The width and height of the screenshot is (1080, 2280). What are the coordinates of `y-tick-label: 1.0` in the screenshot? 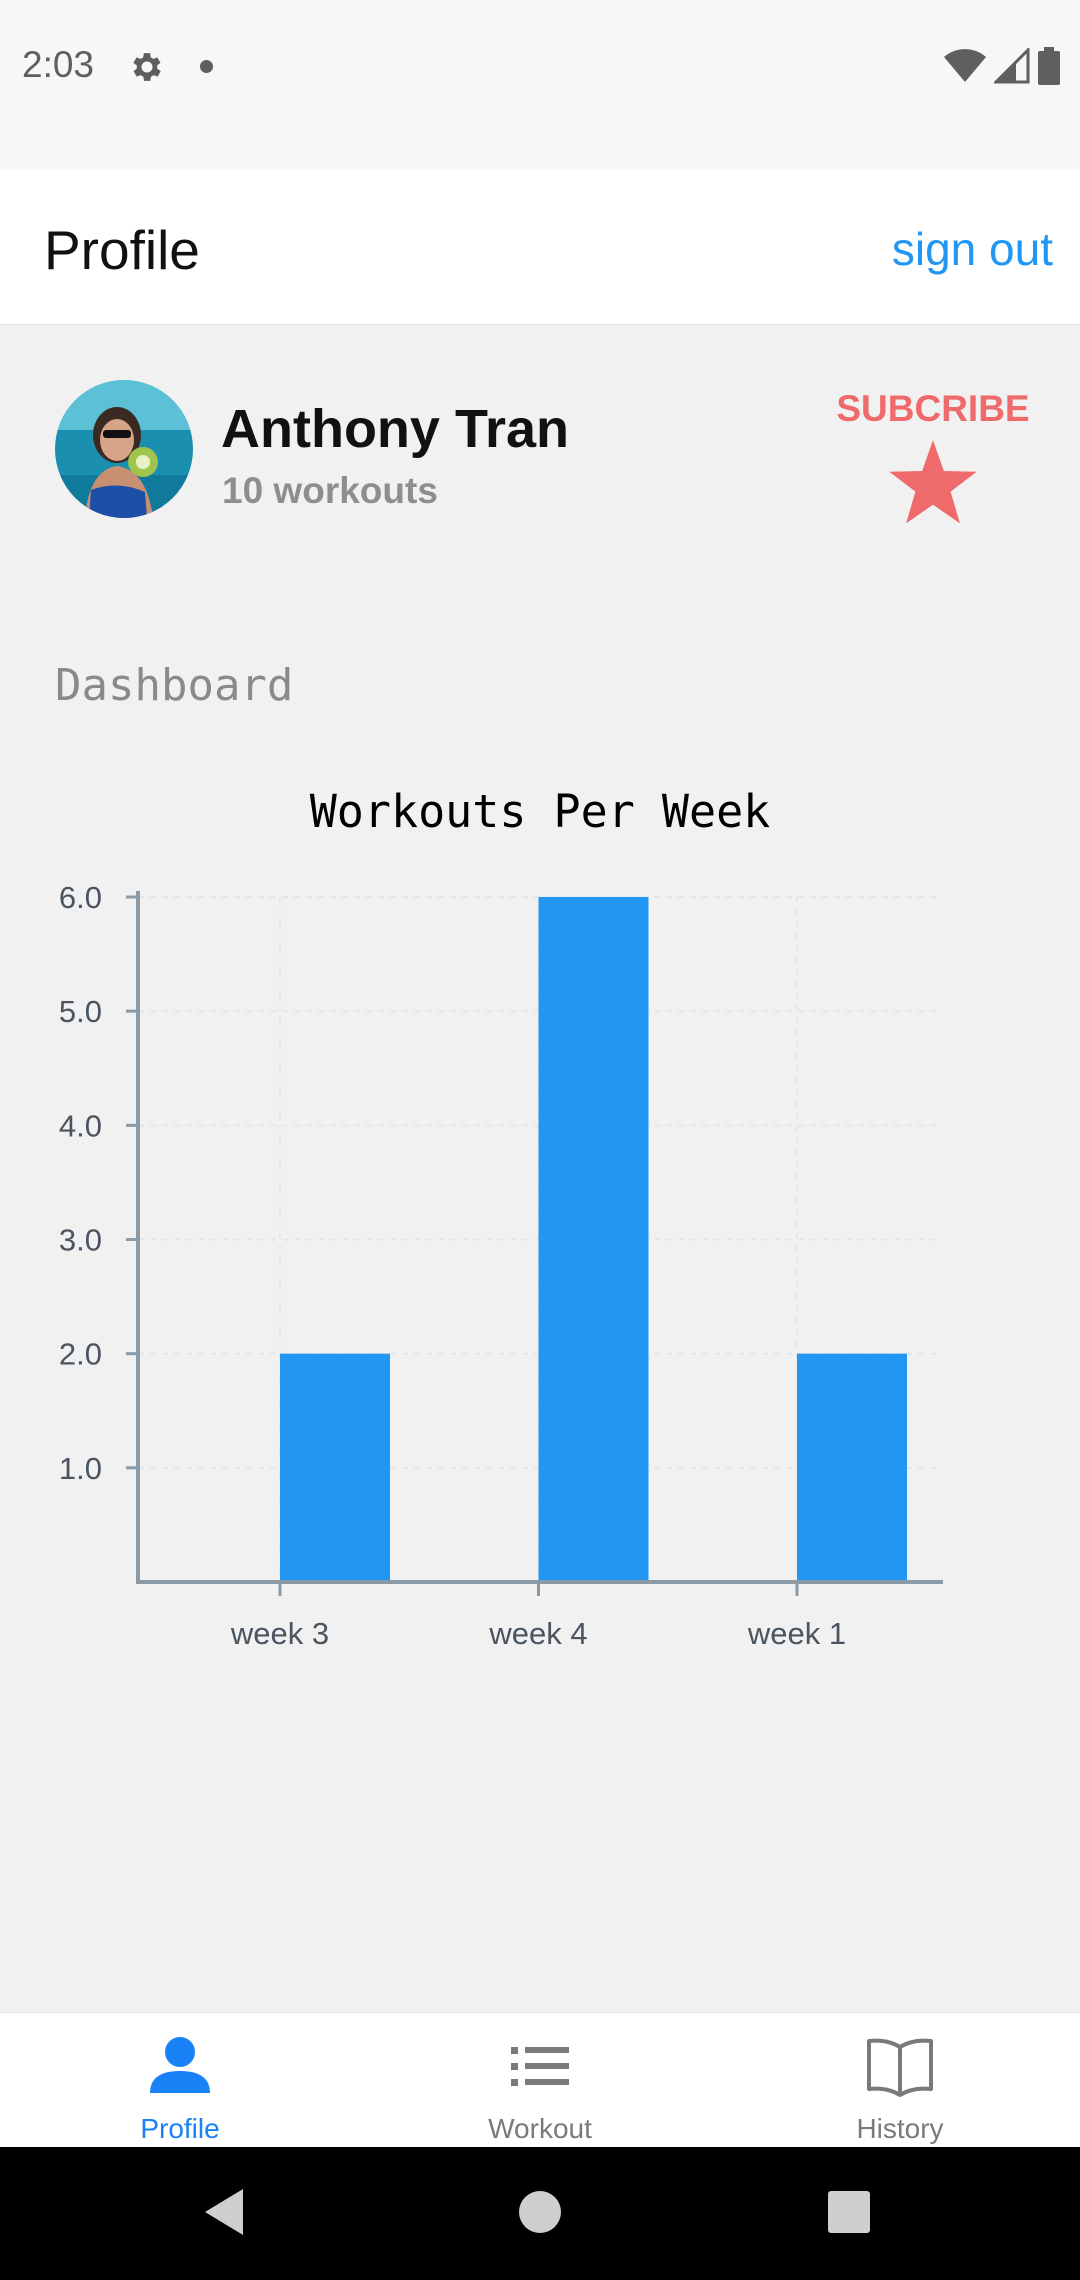 It's located at (80, 1468).